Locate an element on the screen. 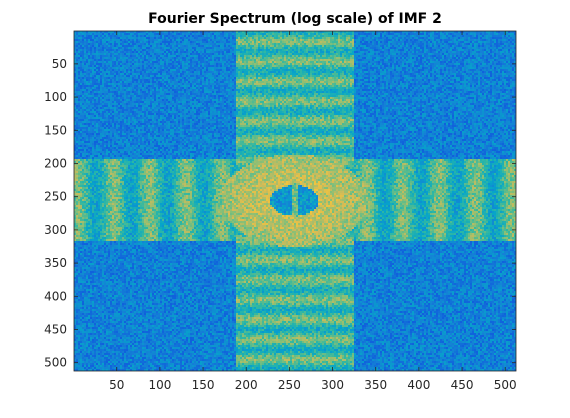 Image resolution: width=570 pixels, height=418 pixels. x-tick-label: 450 is located at coordinates (462, 385).